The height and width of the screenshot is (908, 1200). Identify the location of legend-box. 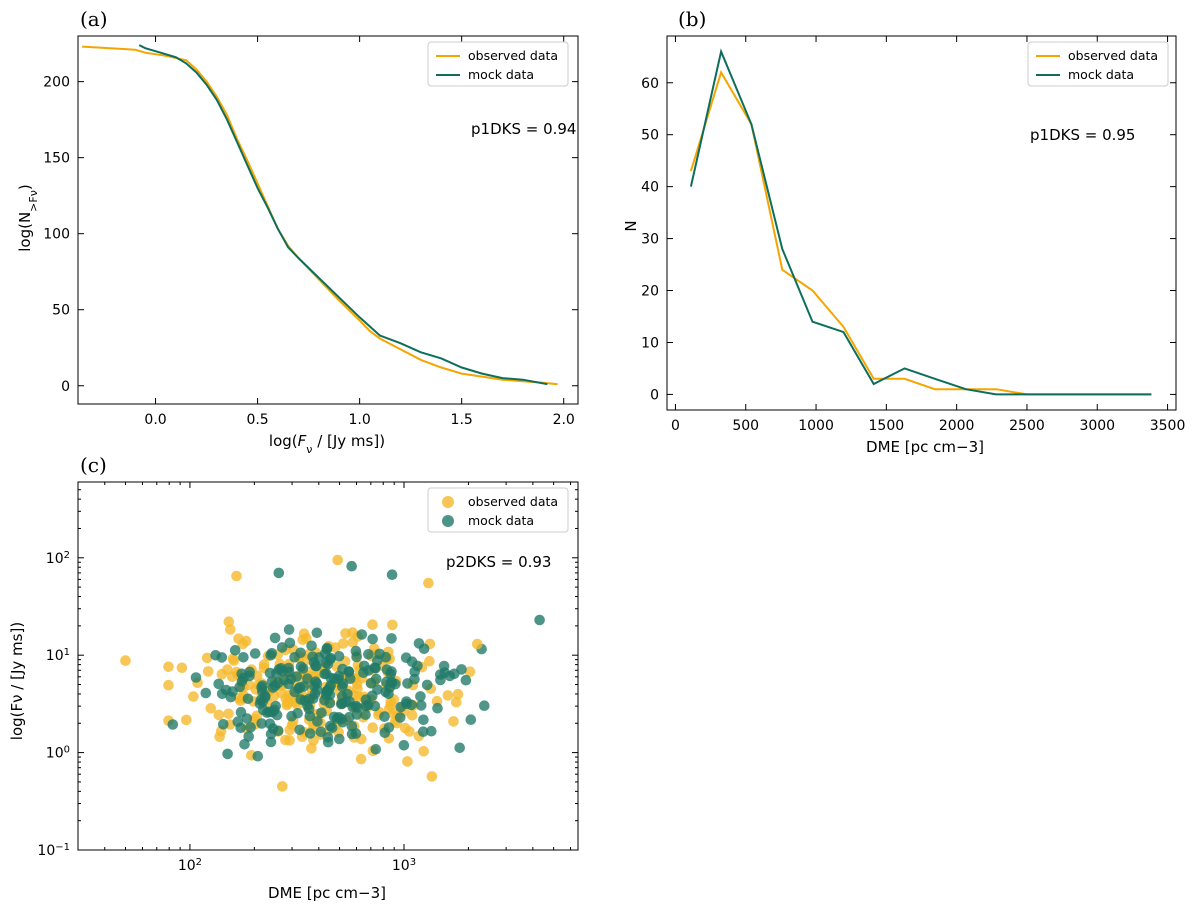
(1098, 64).